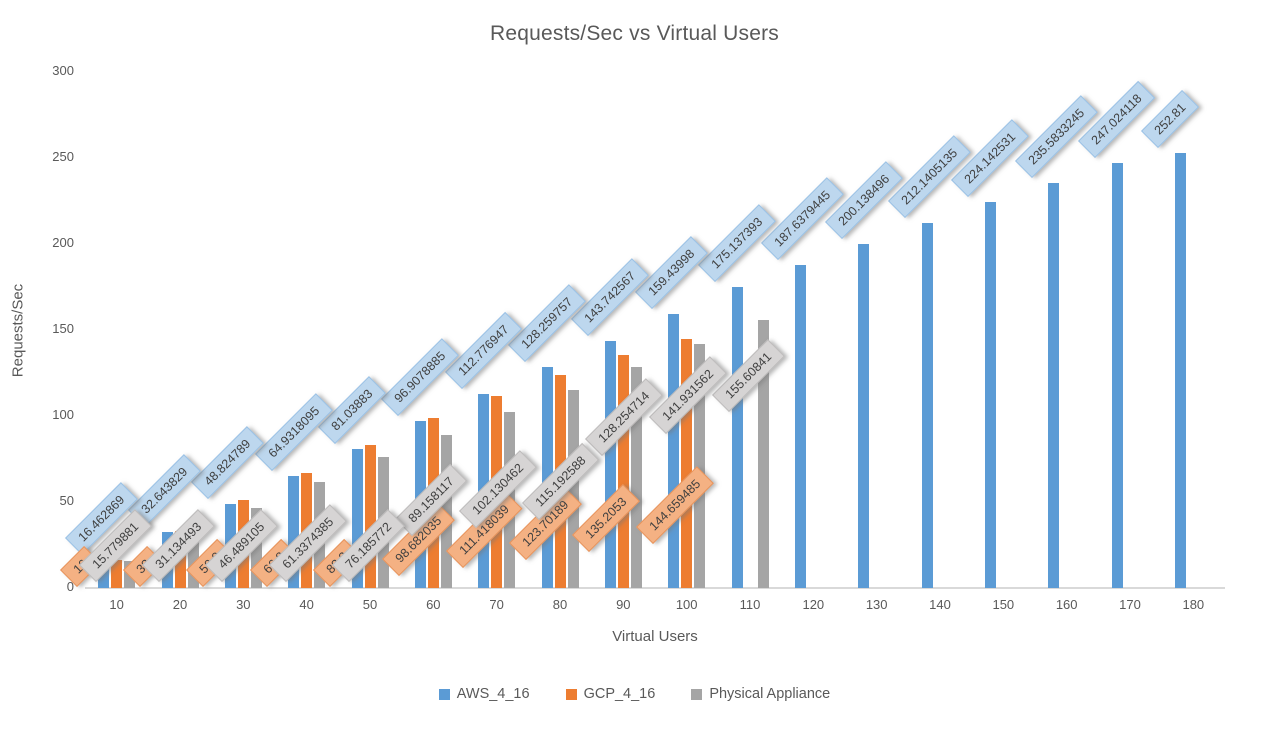  I want to click on x-axis-line, so click(655, 588).